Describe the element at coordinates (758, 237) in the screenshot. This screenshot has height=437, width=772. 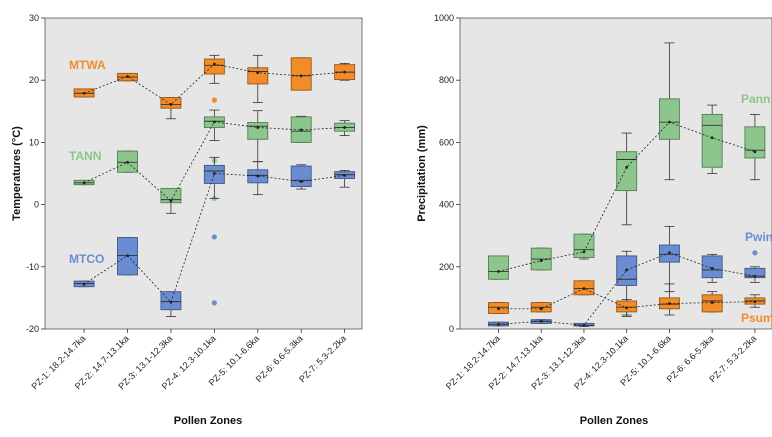
I see `series-label-pwin: Pwin` at that location.